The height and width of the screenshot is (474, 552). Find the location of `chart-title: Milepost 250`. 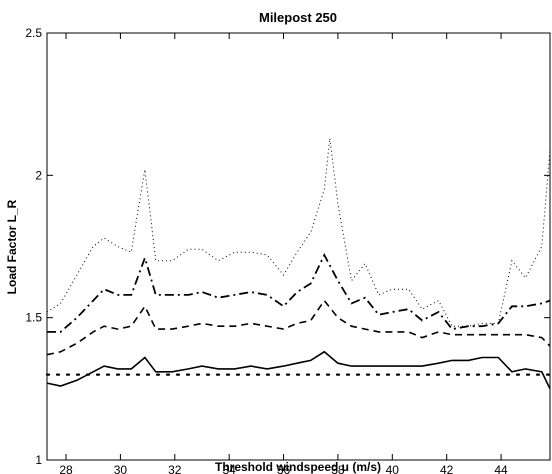

chart-title: Milepost 250 is located at coordinates (298, 17).